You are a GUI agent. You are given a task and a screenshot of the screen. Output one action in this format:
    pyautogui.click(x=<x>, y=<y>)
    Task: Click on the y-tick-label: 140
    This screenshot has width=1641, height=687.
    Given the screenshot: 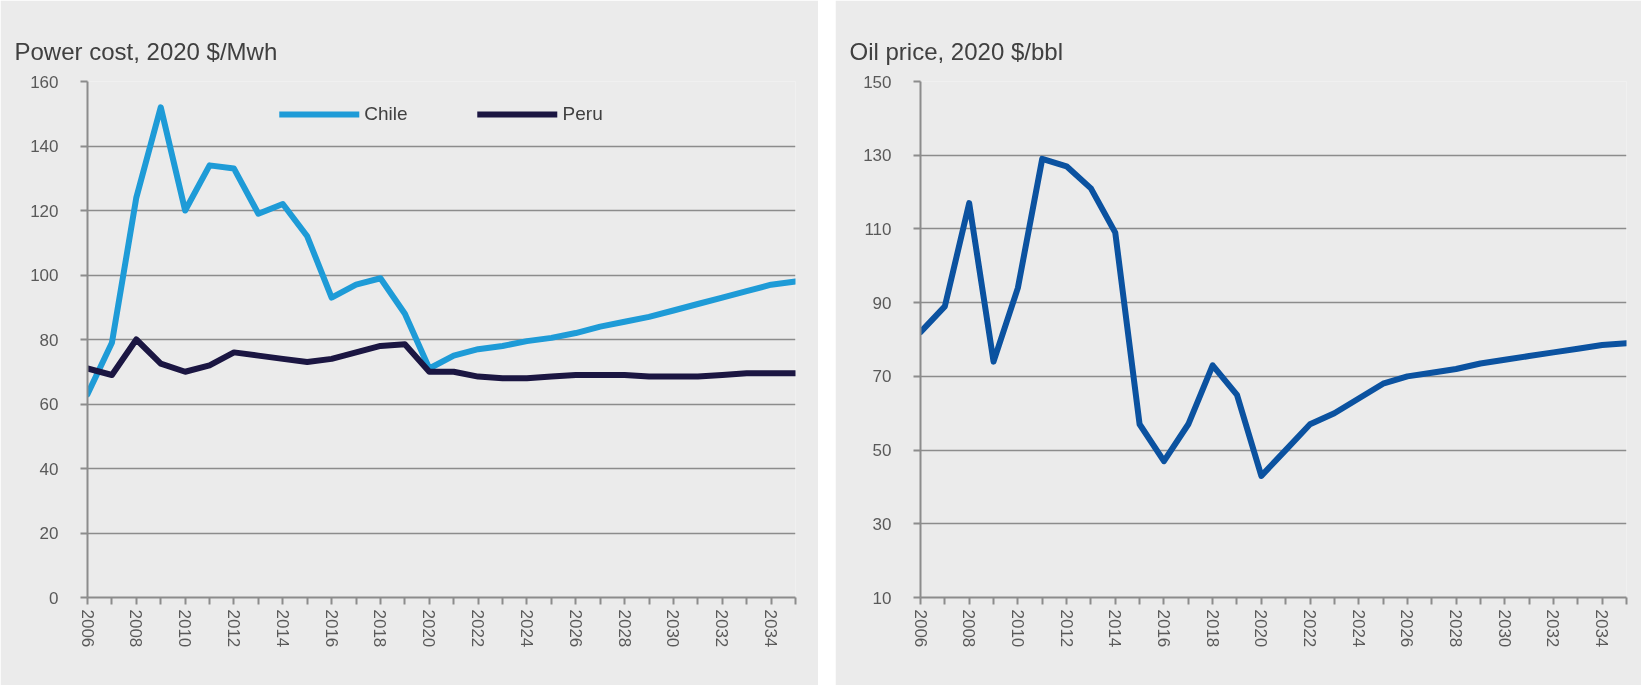 What is the action you would take?
    pyautogui.click(x=44, y=146)
    